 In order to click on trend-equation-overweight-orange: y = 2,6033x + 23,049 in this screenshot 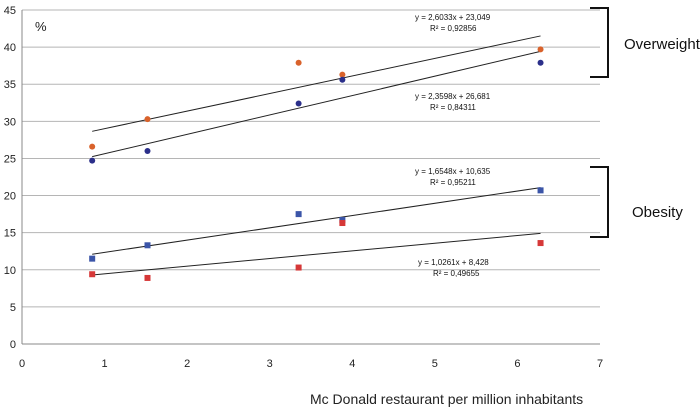, I will do `click(453, 17)`.